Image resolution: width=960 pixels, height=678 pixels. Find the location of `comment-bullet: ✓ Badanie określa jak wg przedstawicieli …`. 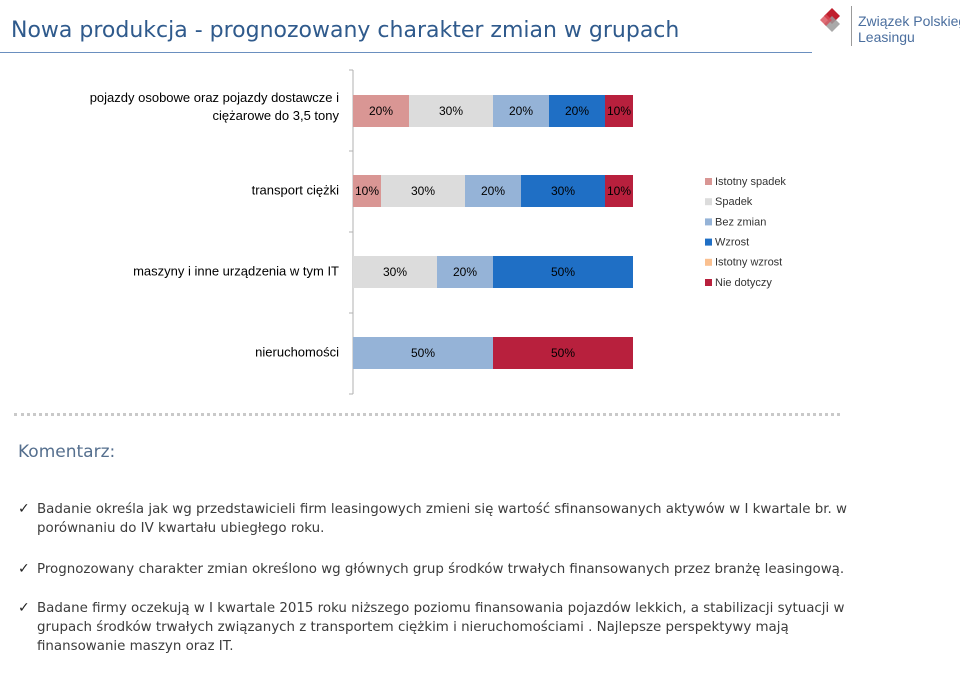

comment-bullet: ✓ Badanie określa jak wg przedstawicieli … is located at coordinates (433, 519).